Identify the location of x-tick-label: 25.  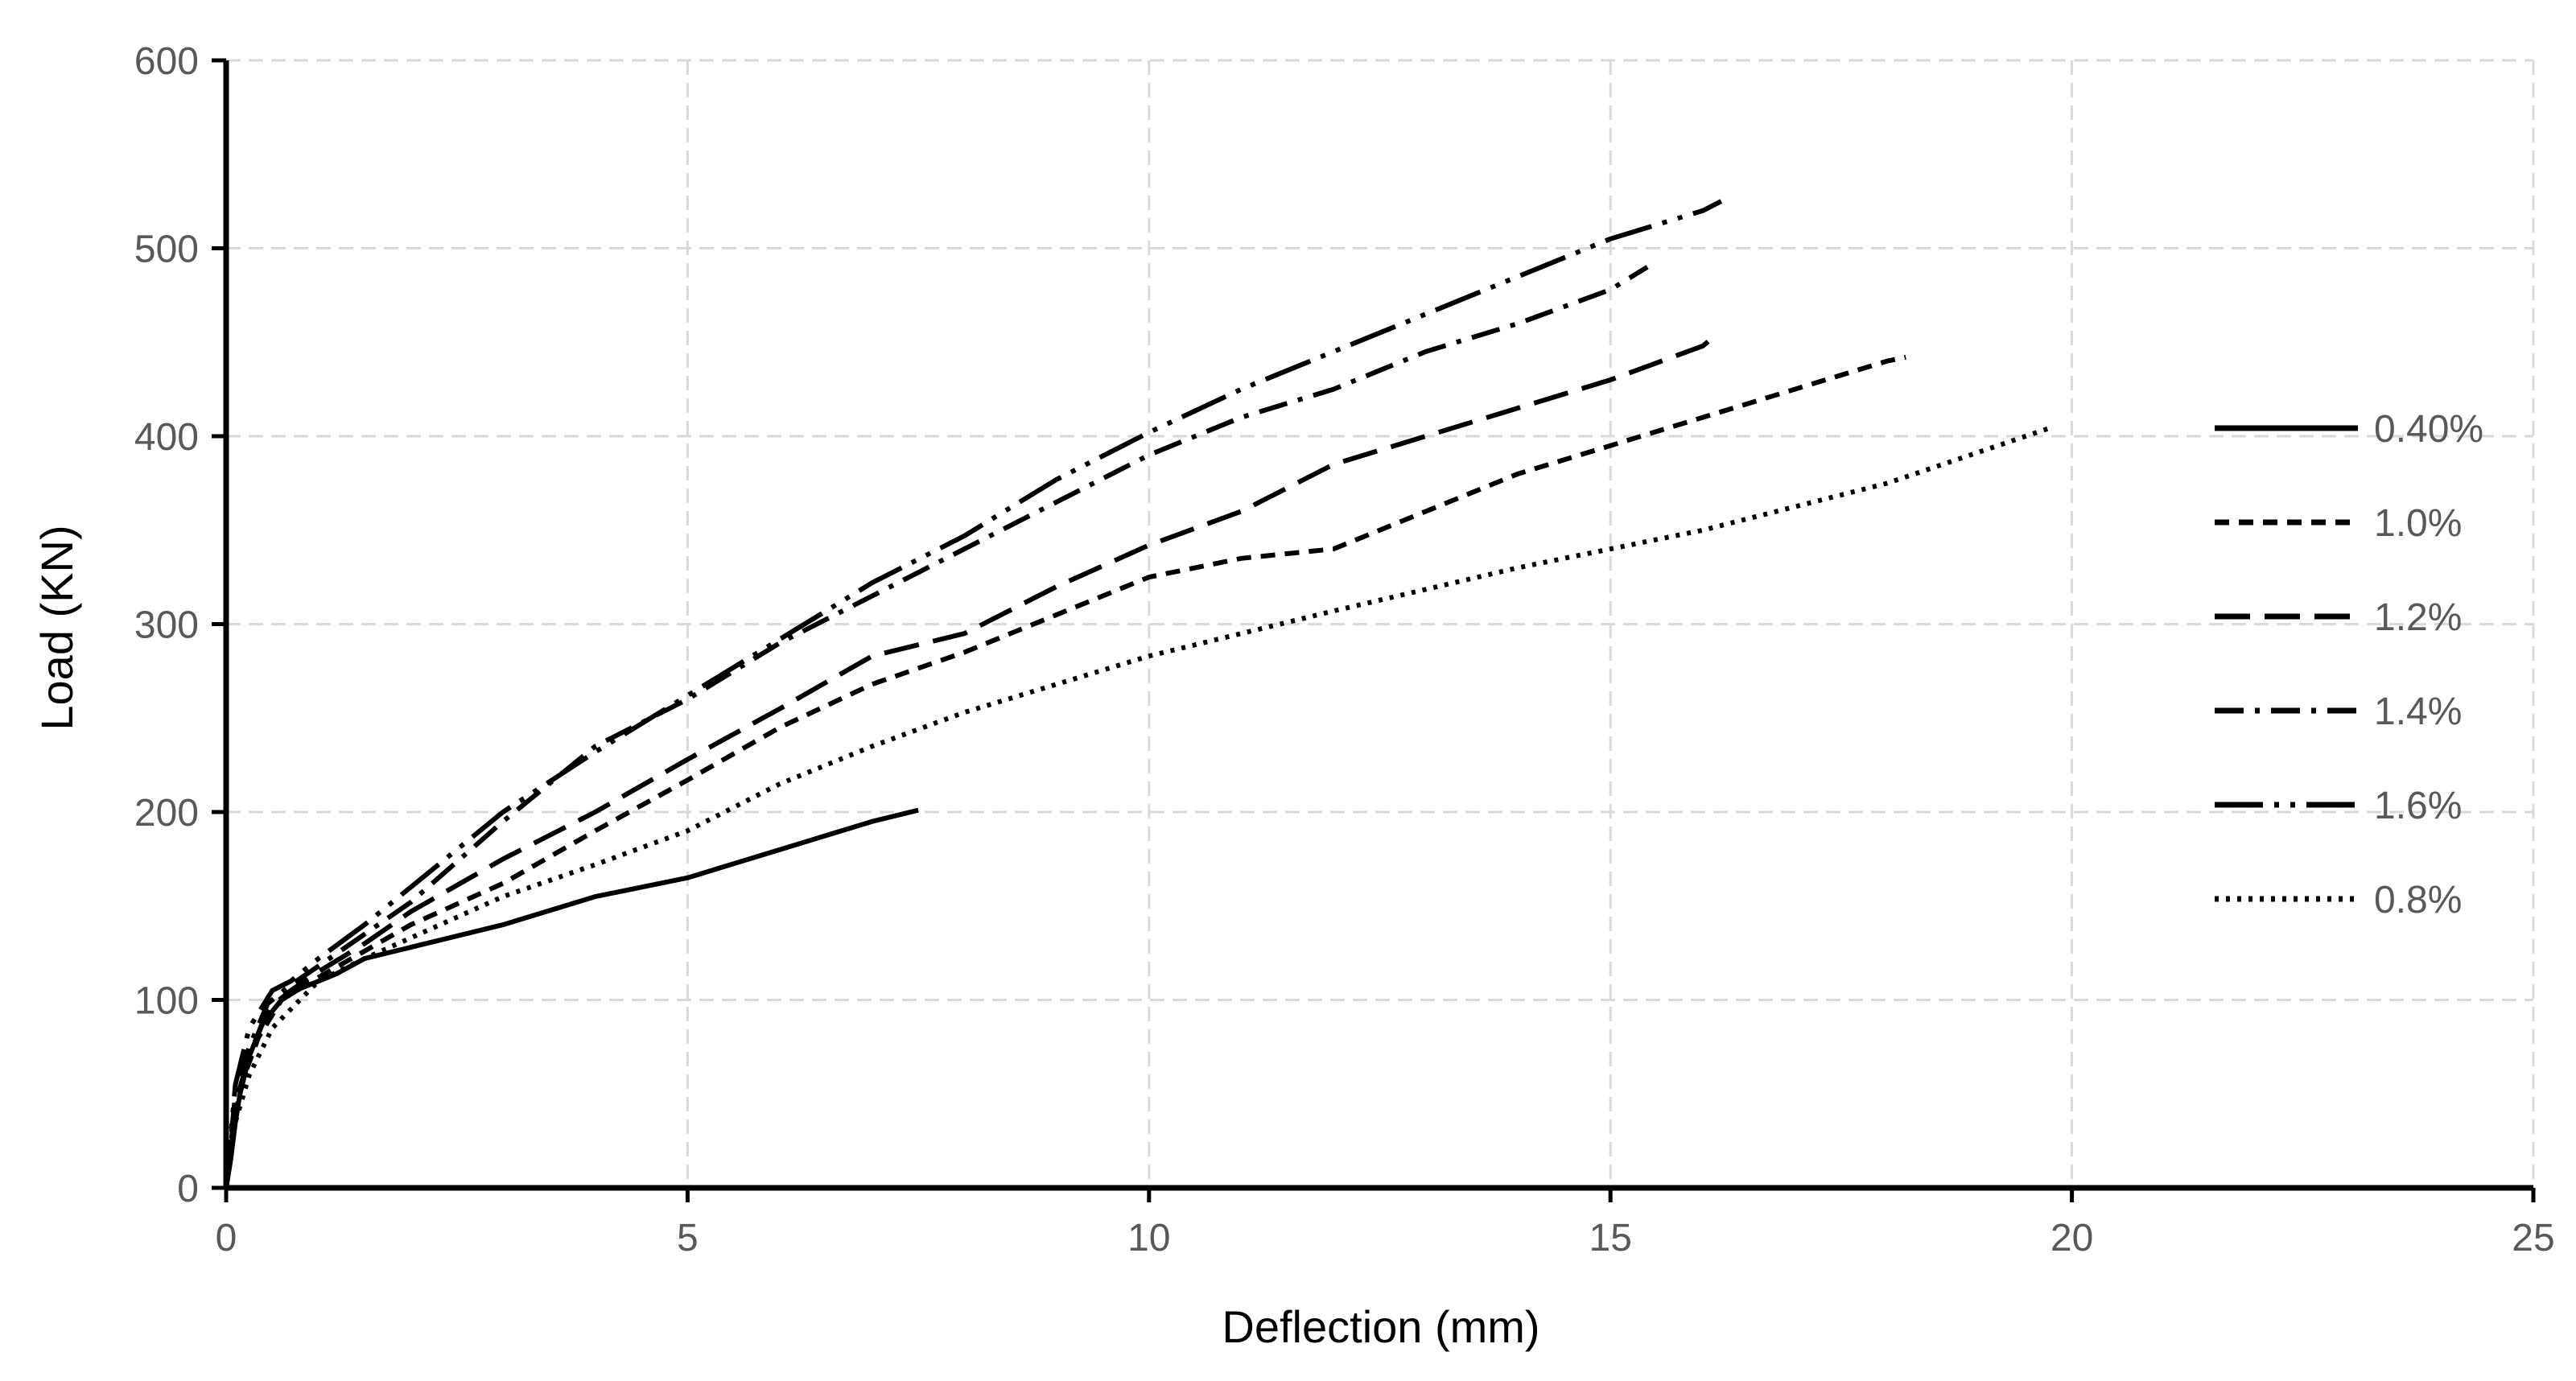
(2533, 1238).